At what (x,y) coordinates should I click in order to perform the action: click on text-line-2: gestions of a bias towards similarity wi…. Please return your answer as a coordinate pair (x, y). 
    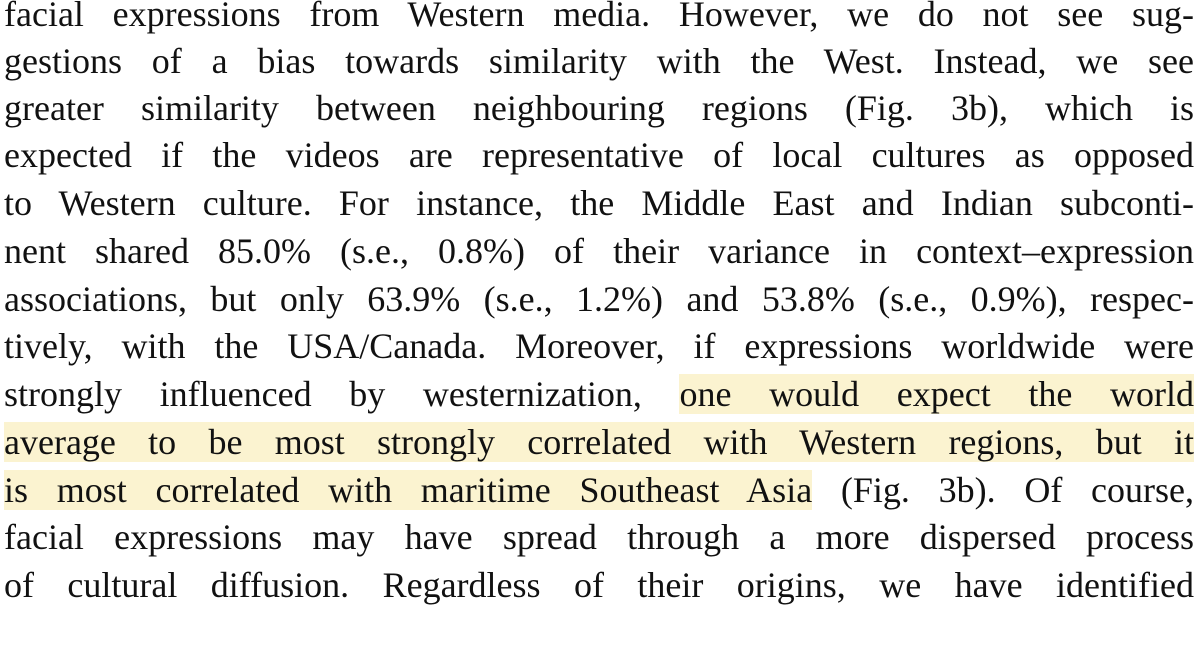
    Looking at the image, I should click on (599, 61).